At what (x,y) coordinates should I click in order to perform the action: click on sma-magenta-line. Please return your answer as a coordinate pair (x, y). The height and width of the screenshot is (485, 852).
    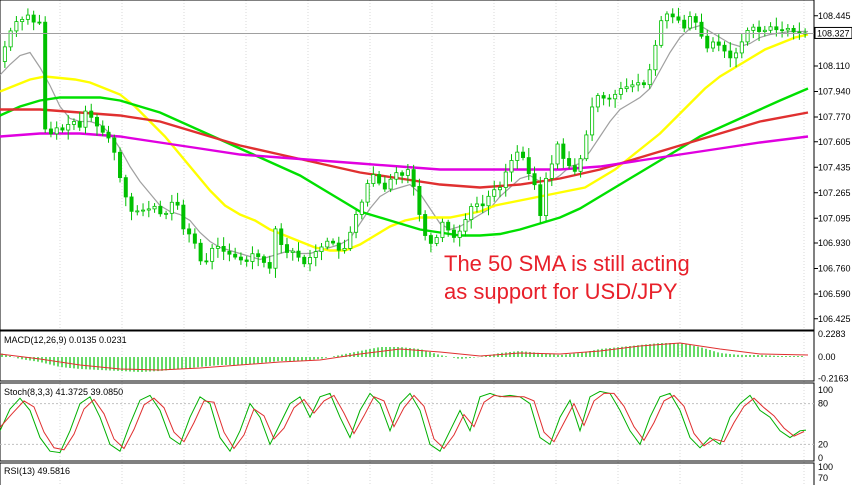
    Looking at the image, I should click on (404, 151).